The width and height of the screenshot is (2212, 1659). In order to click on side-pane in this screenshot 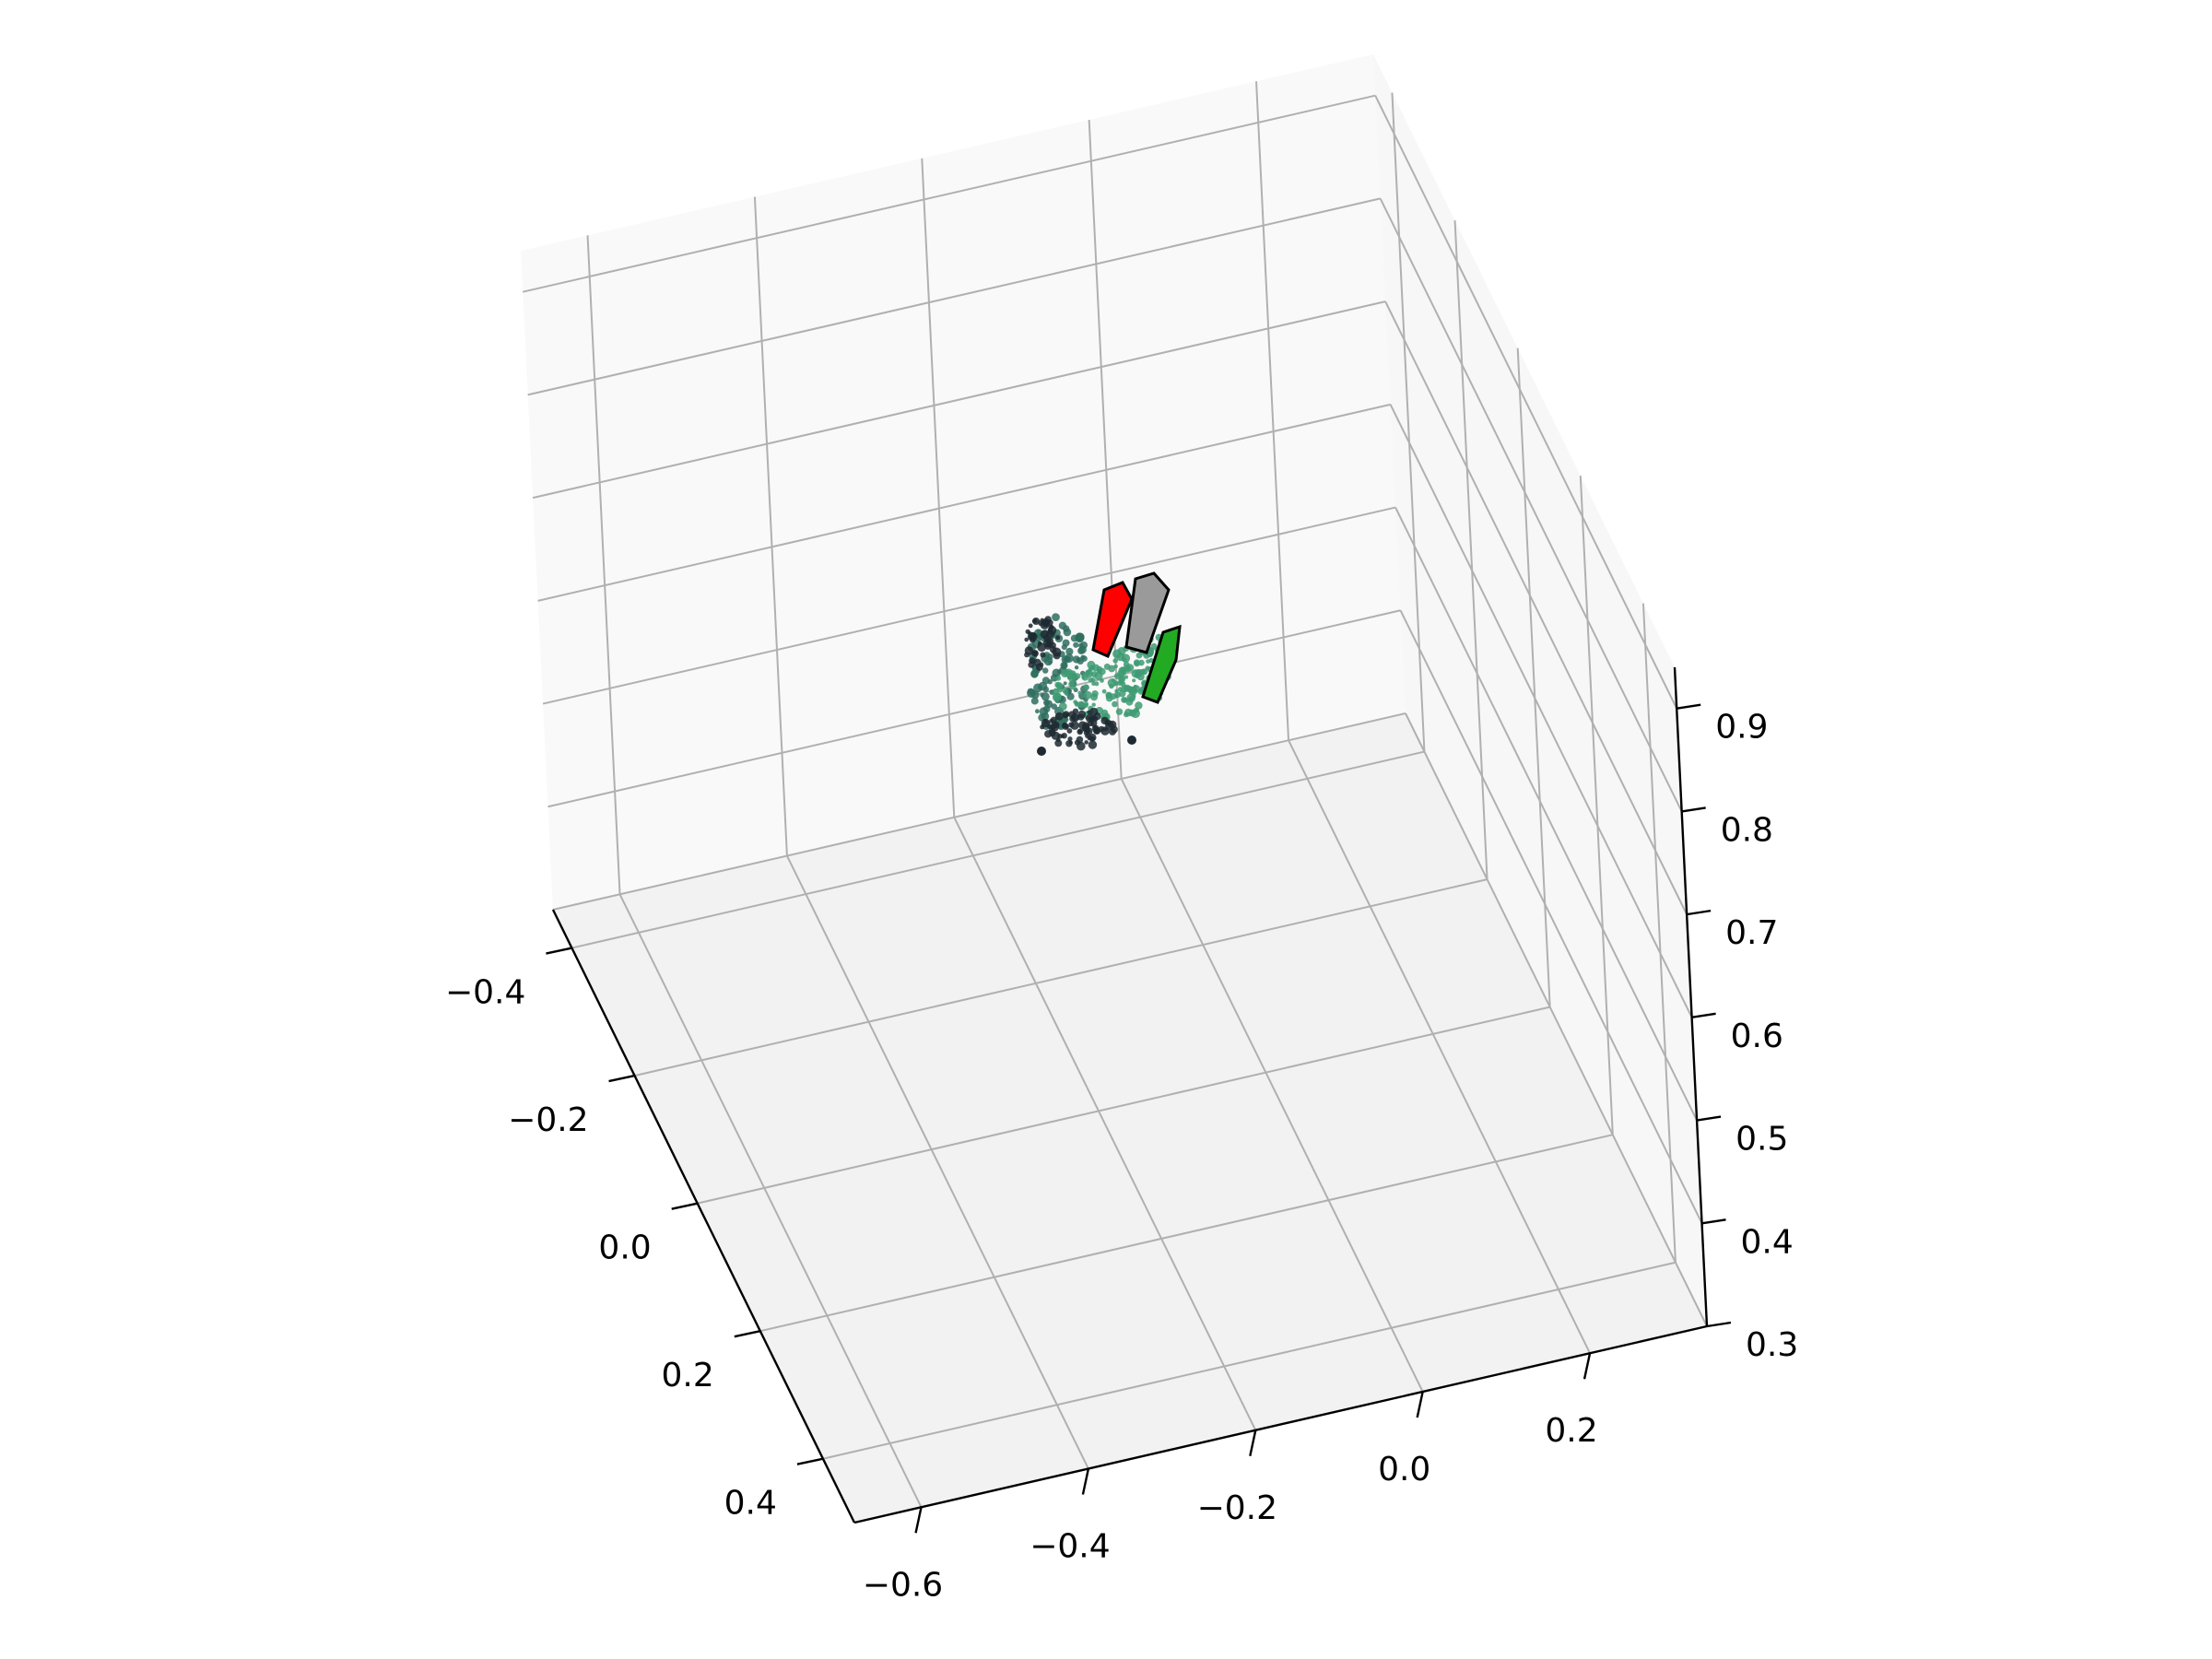, I will do `click(1540, 690)`.